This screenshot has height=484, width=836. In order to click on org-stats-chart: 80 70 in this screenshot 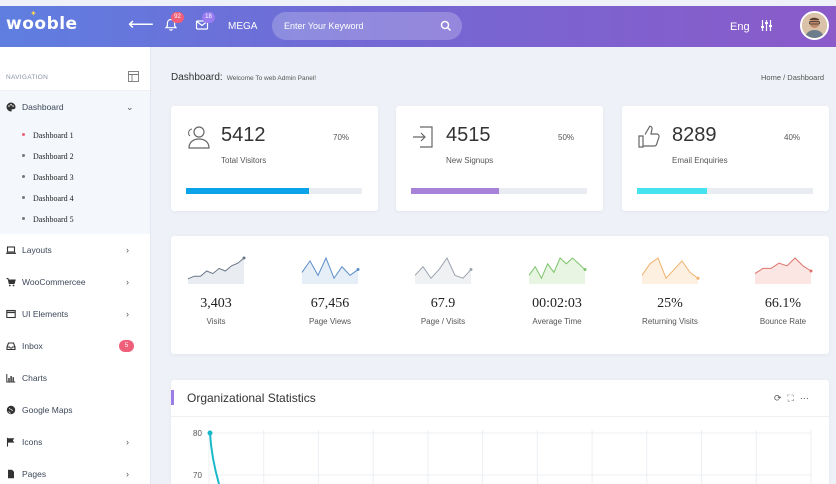, I will do `click(502, 456)`.